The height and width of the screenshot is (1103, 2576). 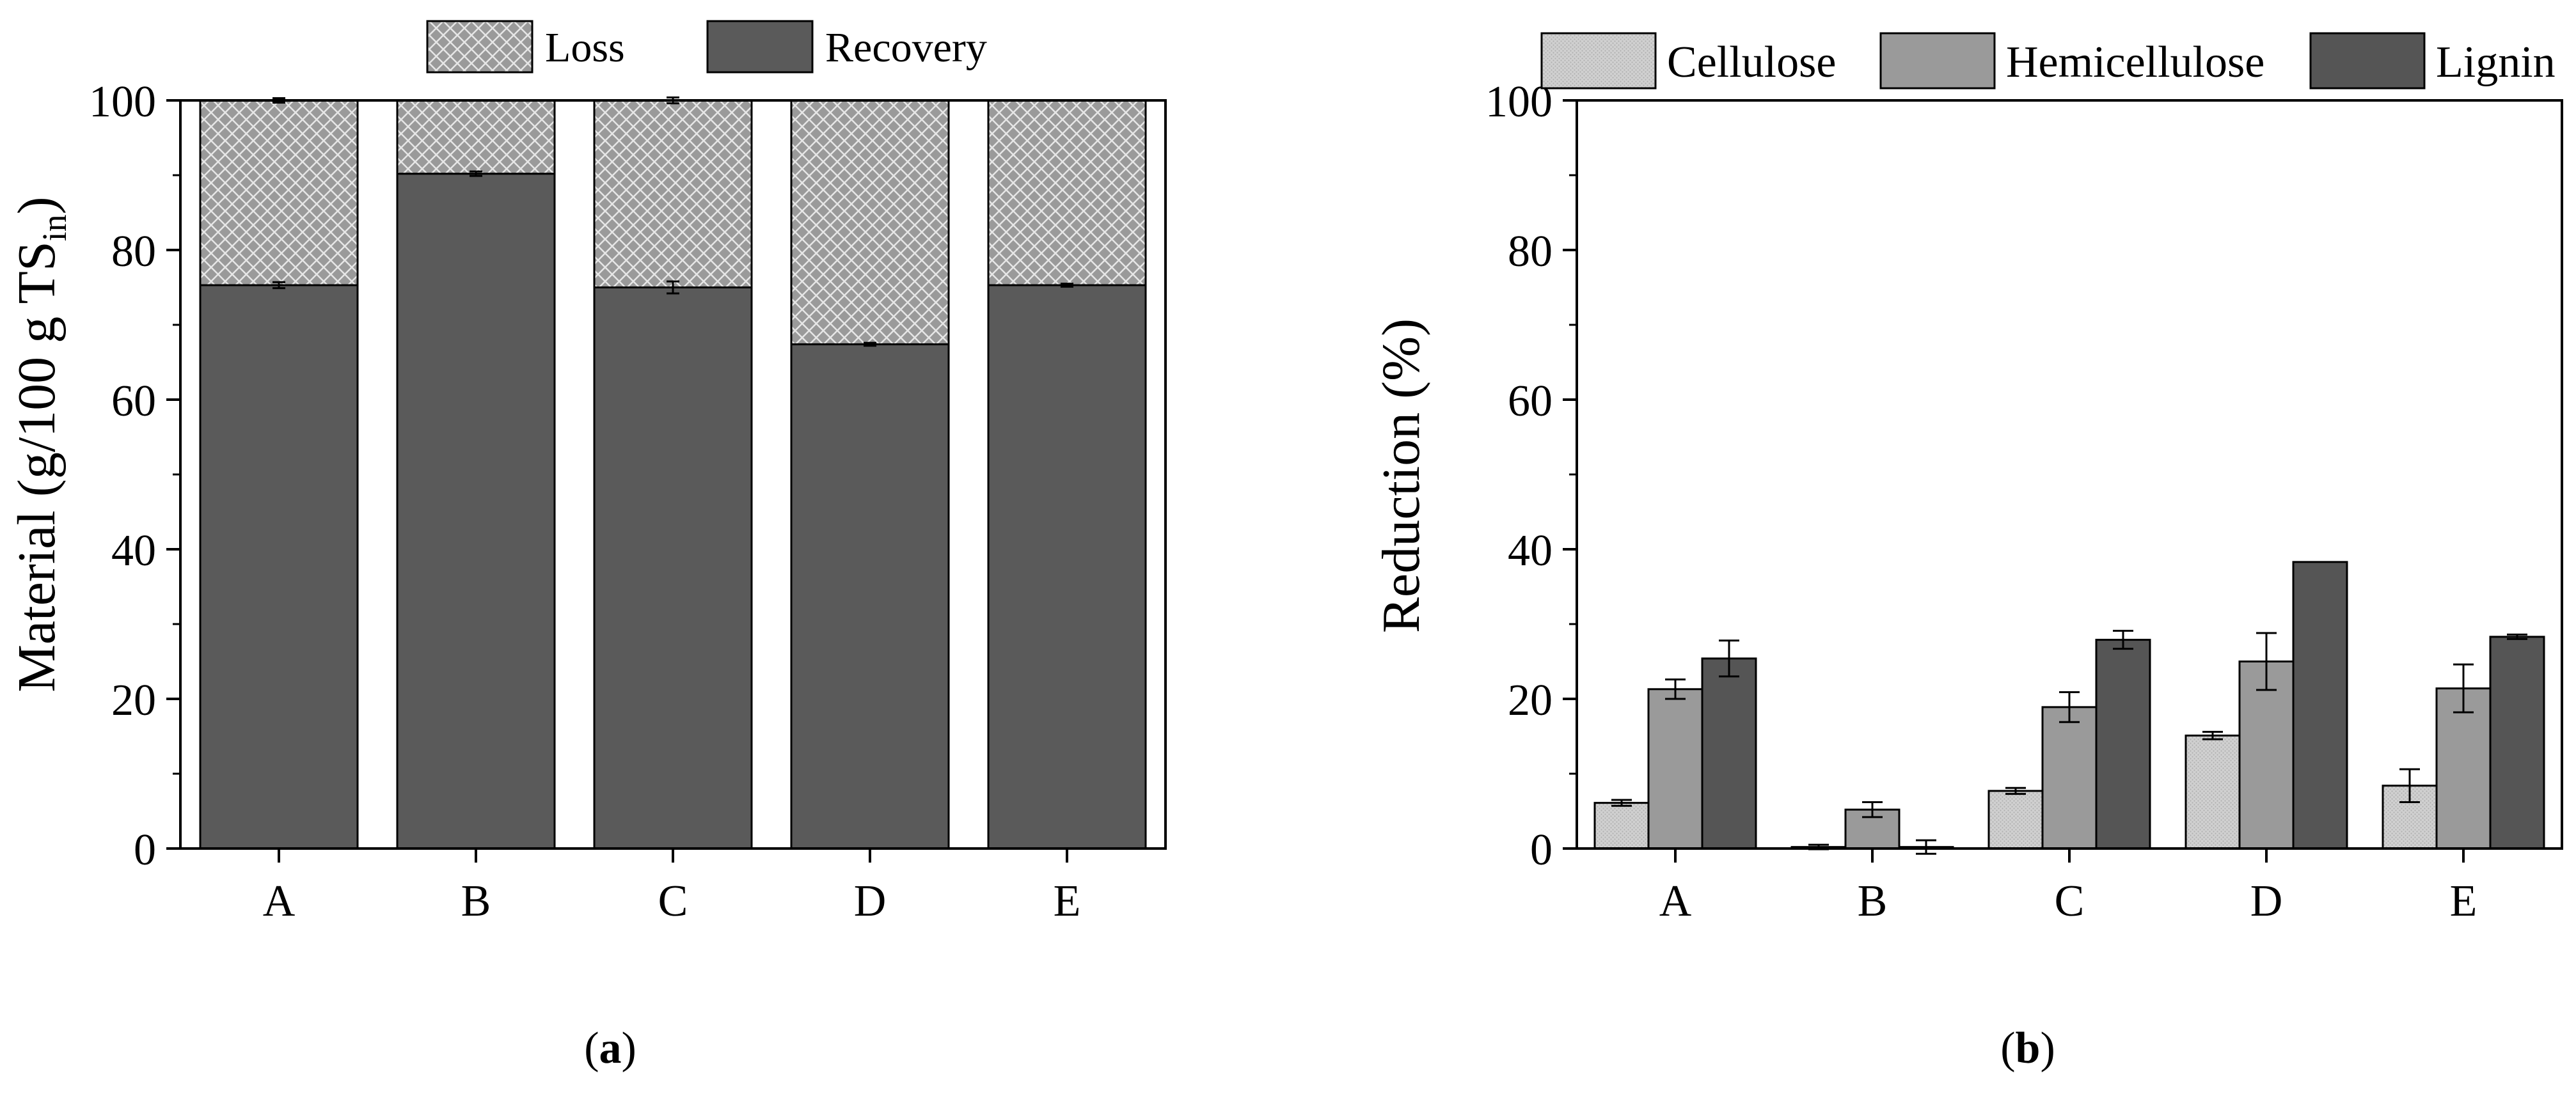 I want to click on panel-a-x-tick-label: E, so click(x=1067, y=901).